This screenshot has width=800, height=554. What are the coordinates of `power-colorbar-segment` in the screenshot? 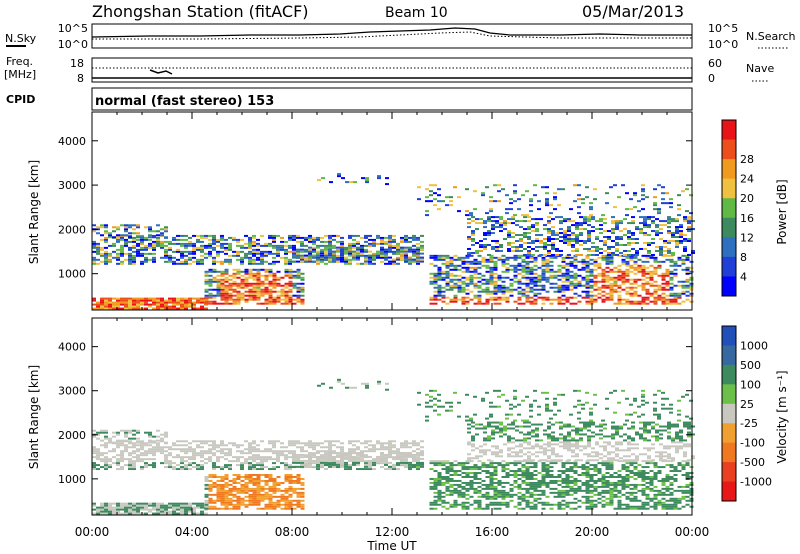 It's located at (729, 247).